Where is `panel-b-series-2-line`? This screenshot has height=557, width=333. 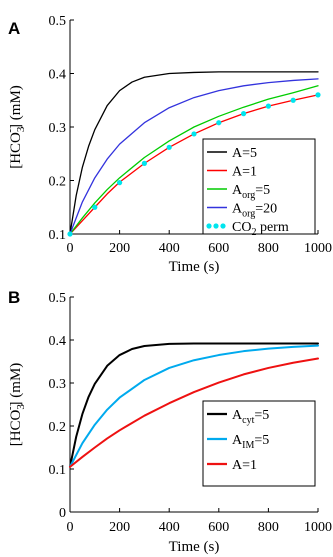 panel-b-series-2-line is located at coordinates (194, 412).